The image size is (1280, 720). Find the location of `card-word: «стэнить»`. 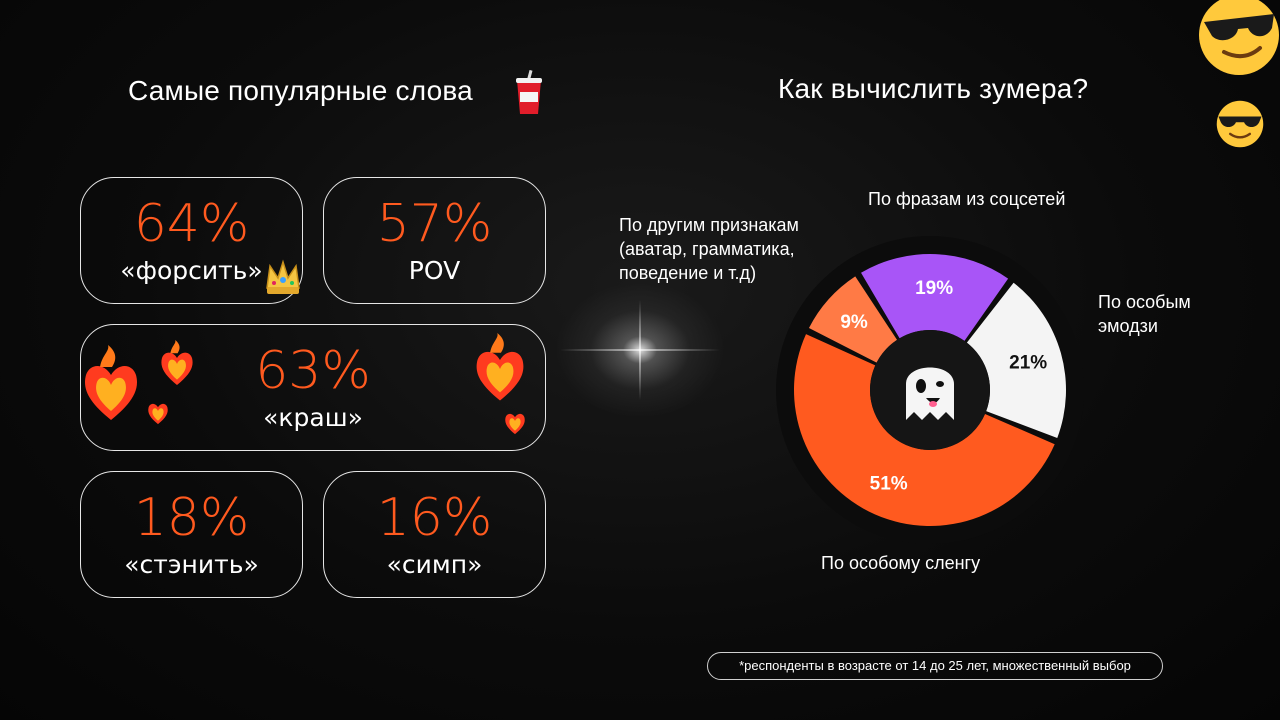

card-word: «стэнить» is located at coordinates (191, 564).